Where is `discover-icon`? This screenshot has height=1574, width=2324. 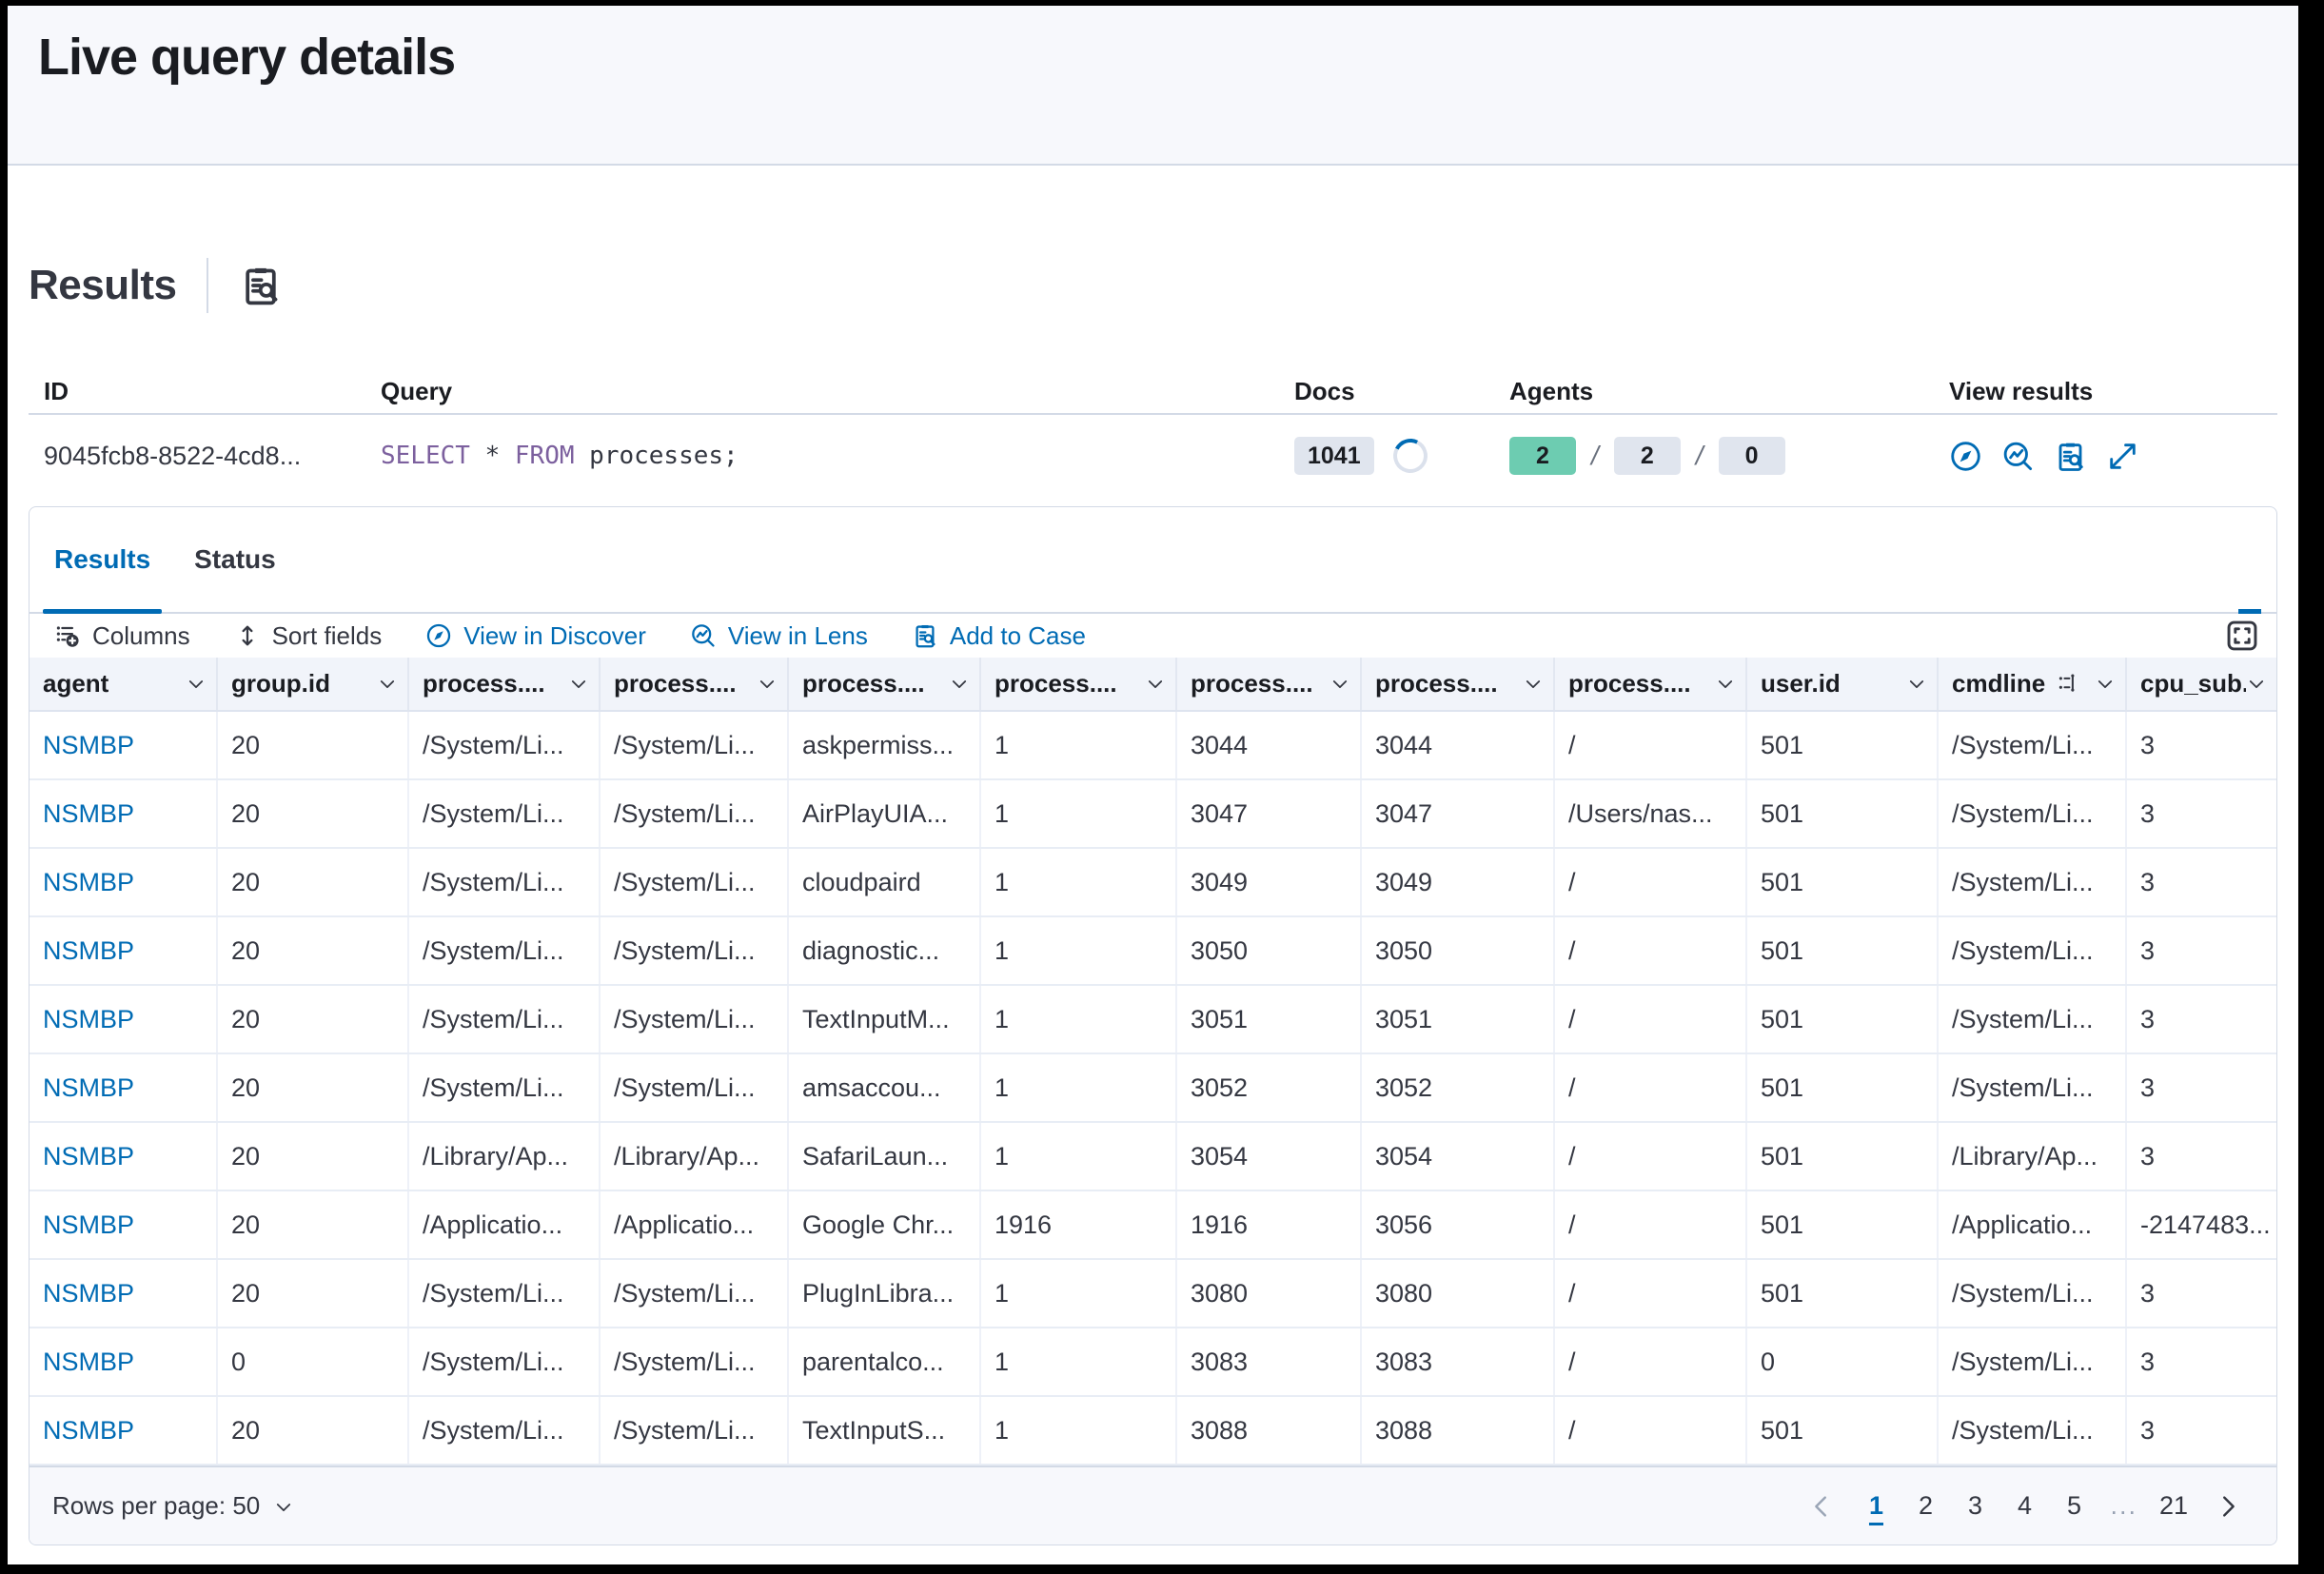
discover-icon is located at coordinates (1966, 456).